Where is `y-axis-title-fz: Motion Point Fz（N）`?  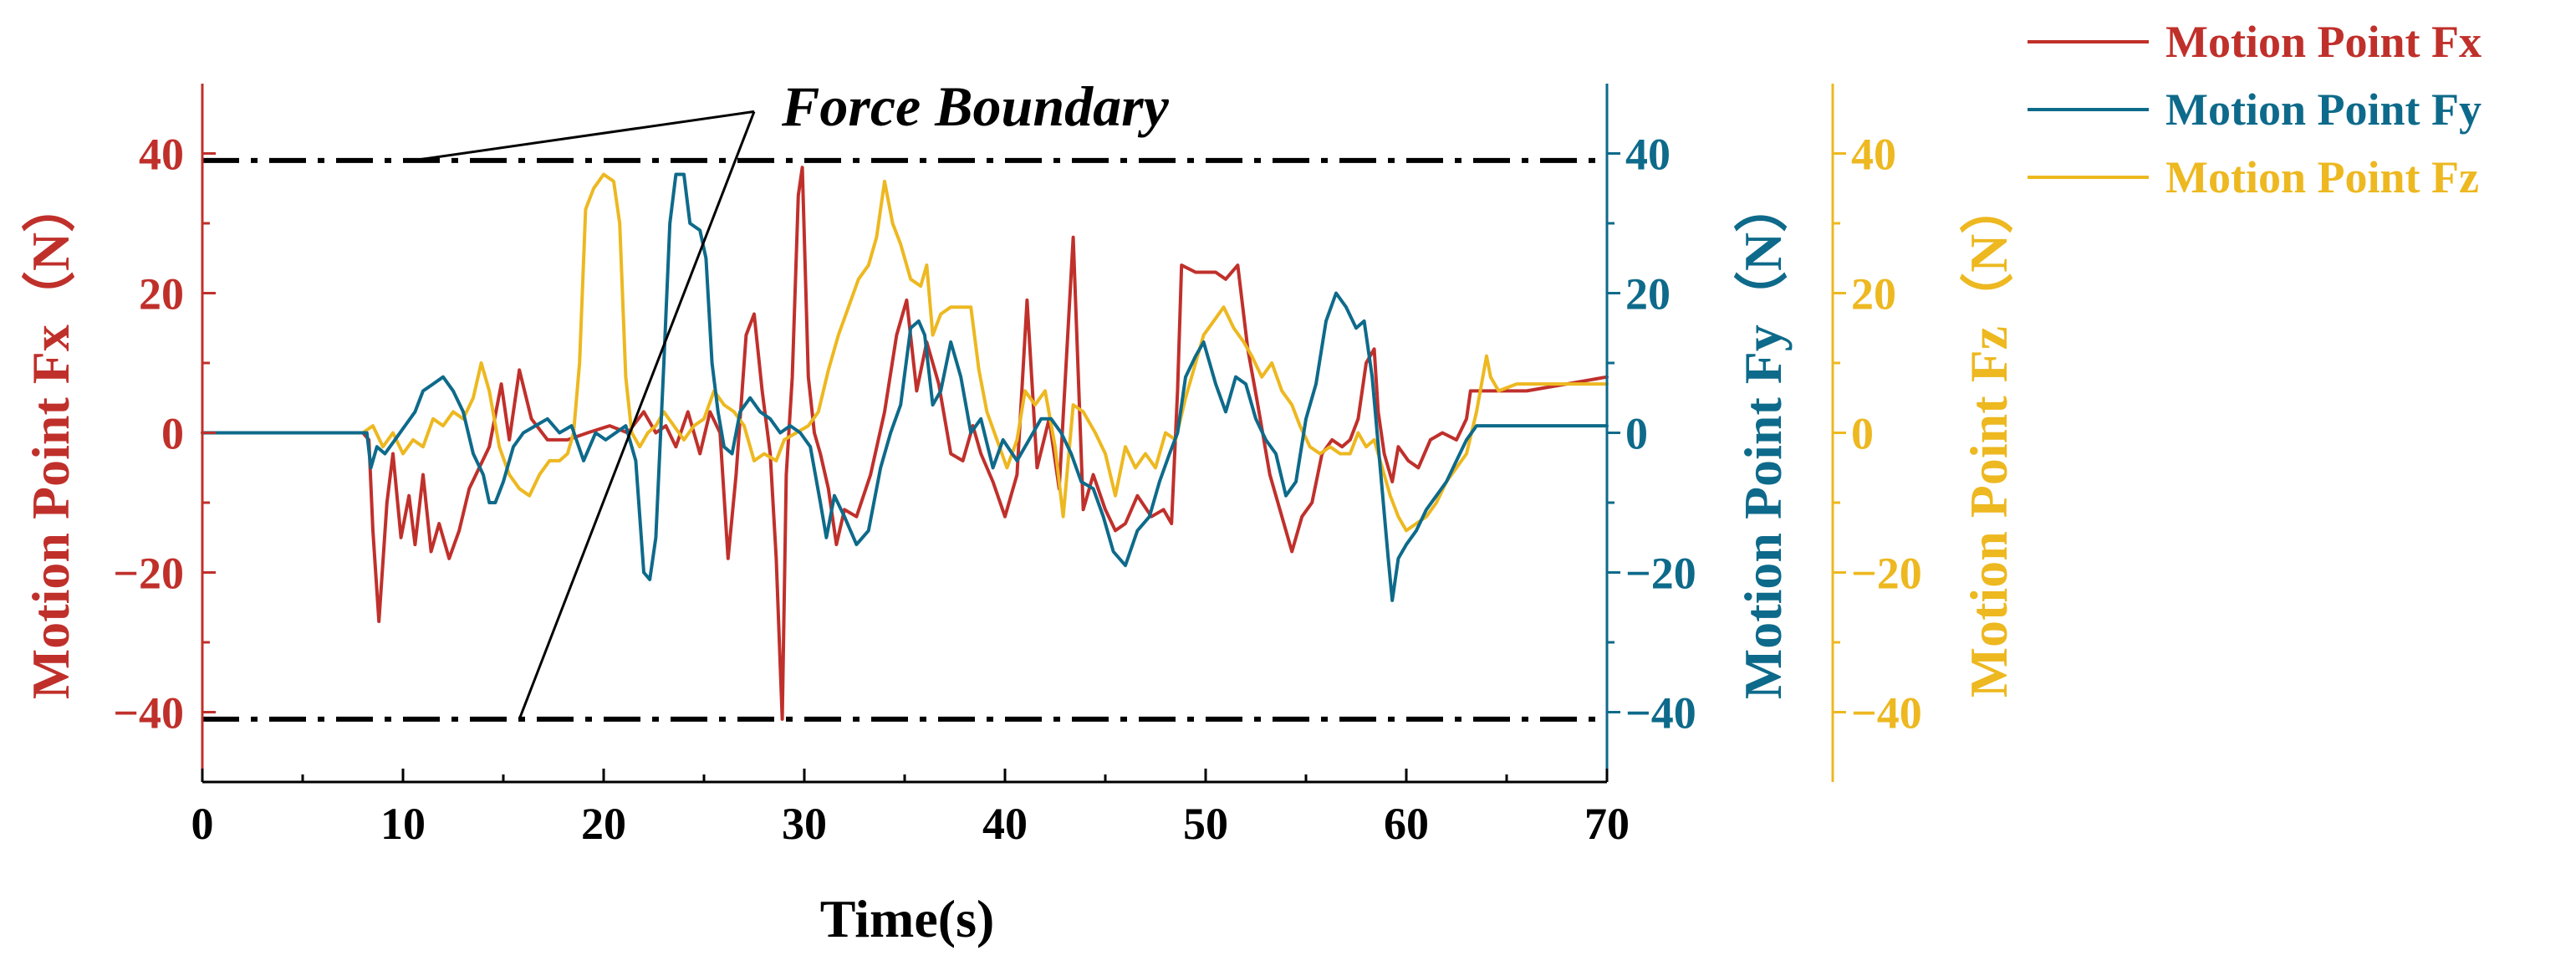 y-axis-title-fz: Motion Point Fz（N） is located at coordinates (1989, 439).